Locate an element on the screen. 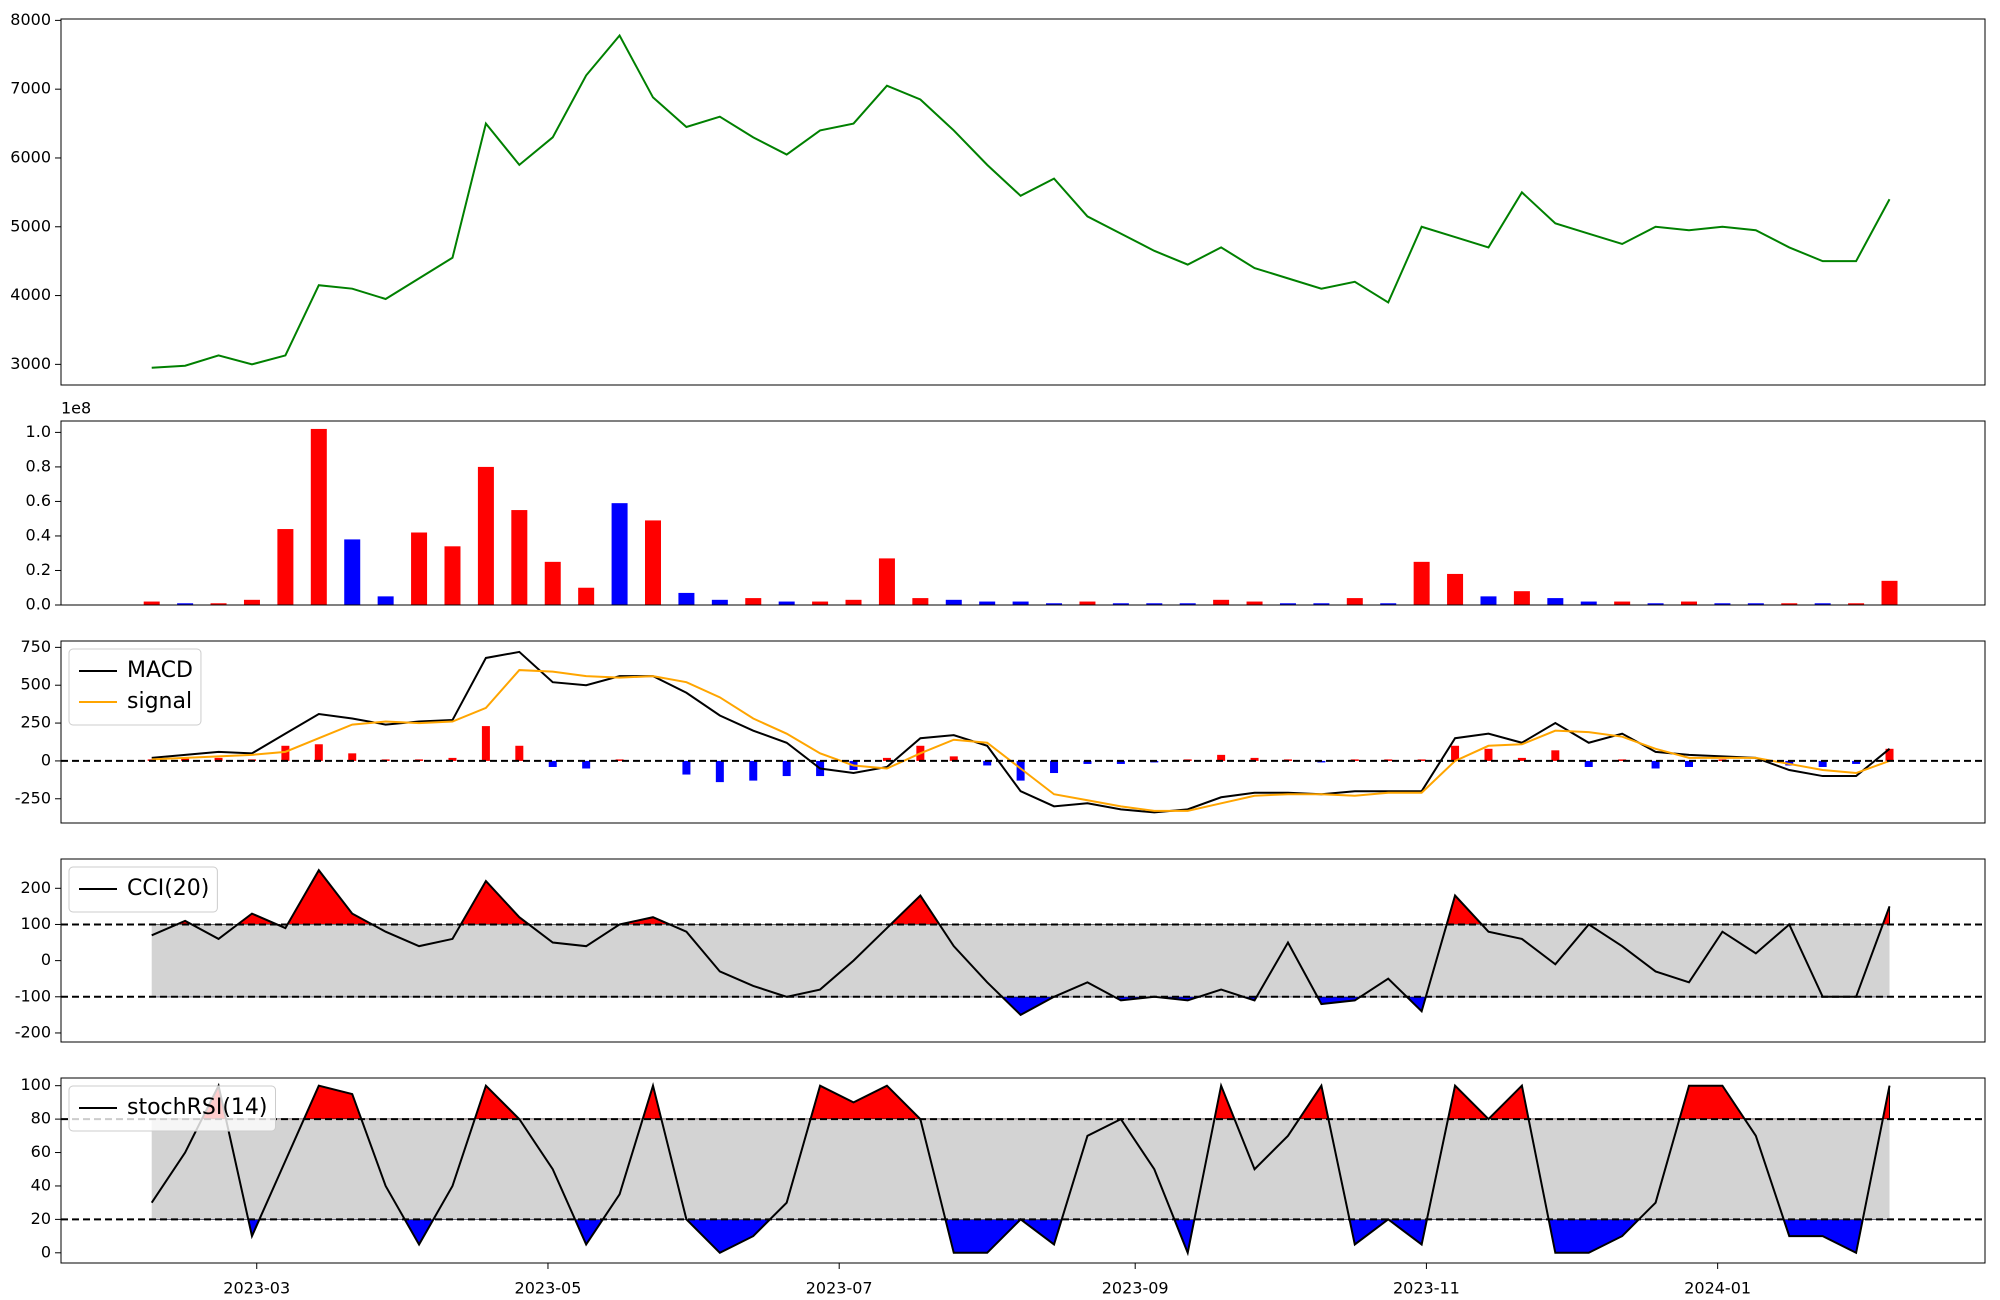 Image resolution: width=2000 pixels, height=1300 pixels. y-tick-label: 0.2 is located at coordinates (38, 569).